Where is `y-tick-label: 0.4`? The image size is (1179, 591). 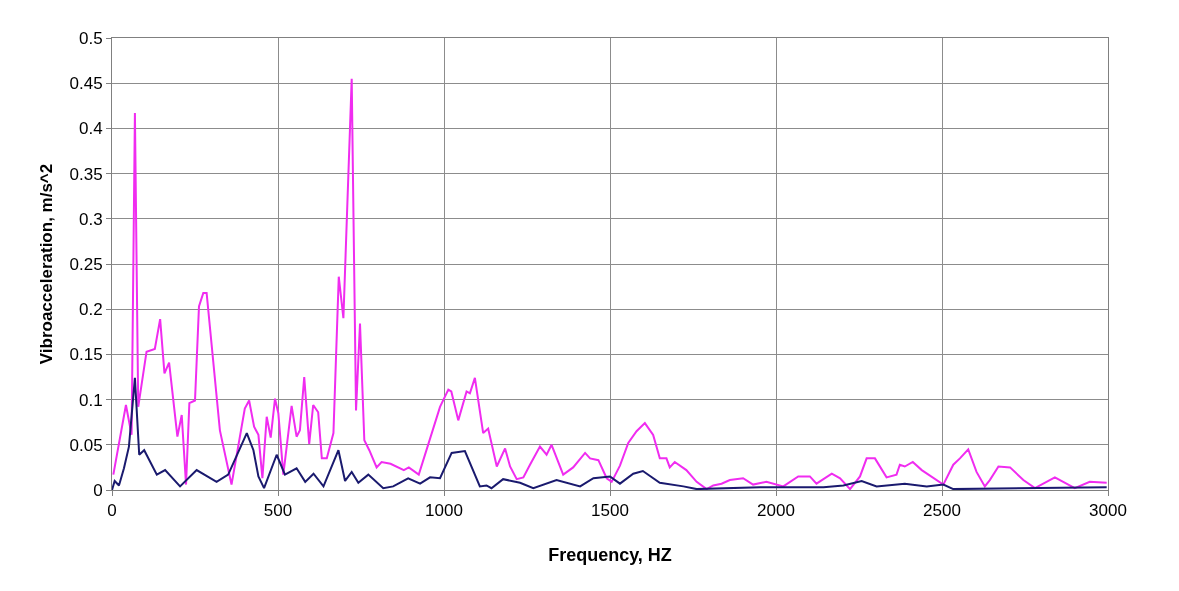 y-tick-label: 0.4 is located at coordinates (90, 129).